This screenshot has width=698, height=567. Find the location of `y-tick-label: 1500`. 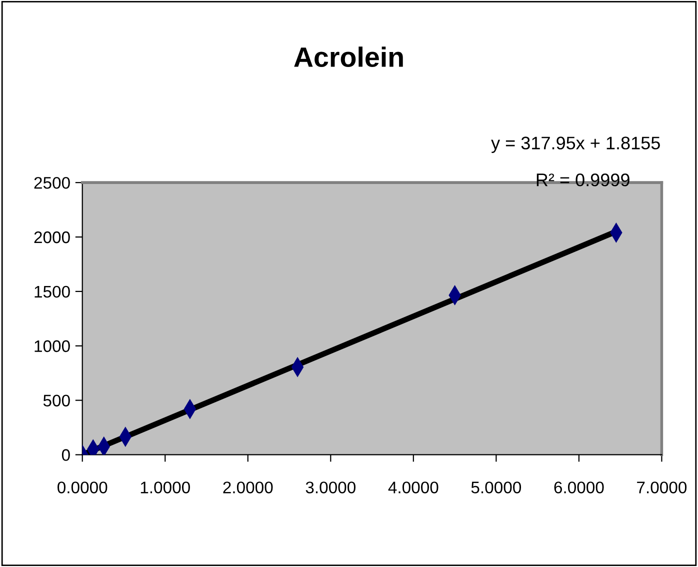

y-tick-label: 1500 is located at coordinates (52, 292).